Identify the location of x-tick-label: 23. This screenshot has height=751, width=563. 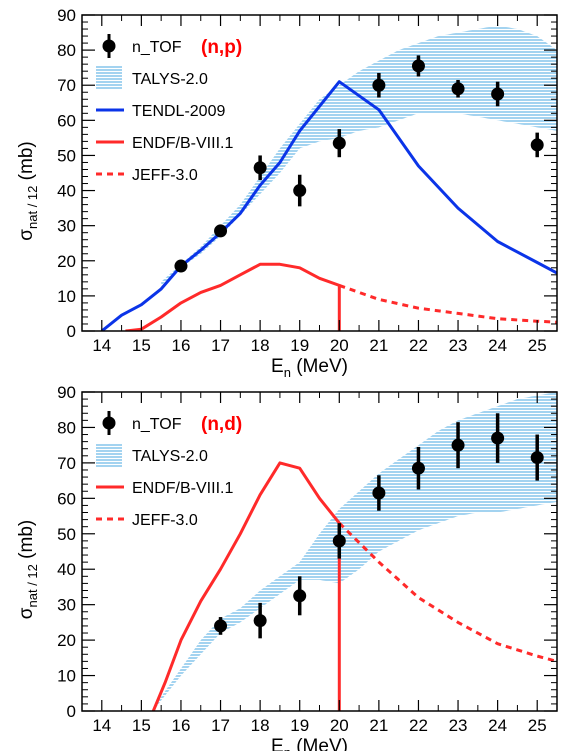
(458, 345).